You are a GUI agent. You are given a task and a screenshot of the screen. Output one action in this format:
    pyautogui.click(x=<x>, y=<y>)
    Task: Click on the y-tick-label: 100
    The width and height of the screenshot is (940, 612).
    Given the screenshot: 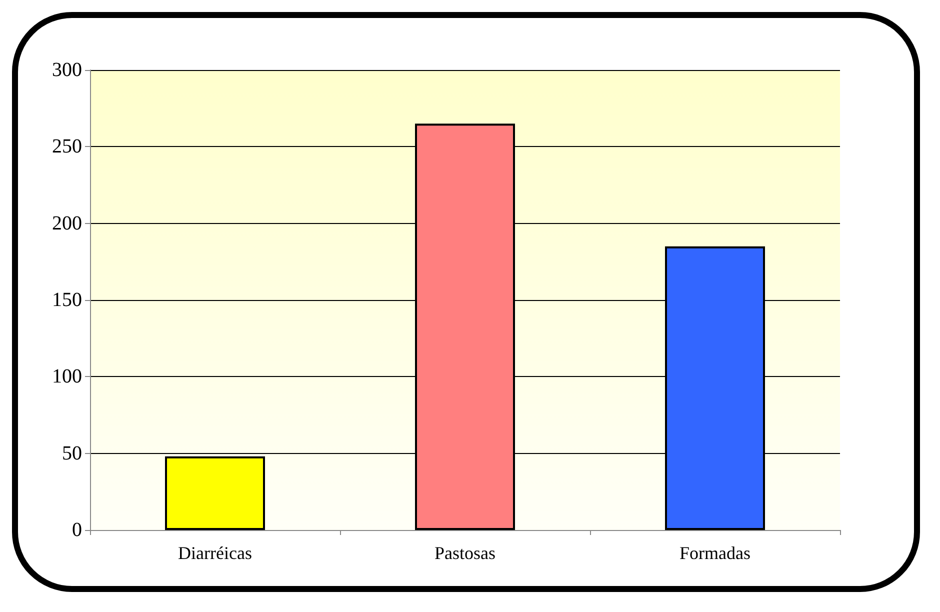 What is the action you would take?
    pyautogui.click(x=67, y=377)
    